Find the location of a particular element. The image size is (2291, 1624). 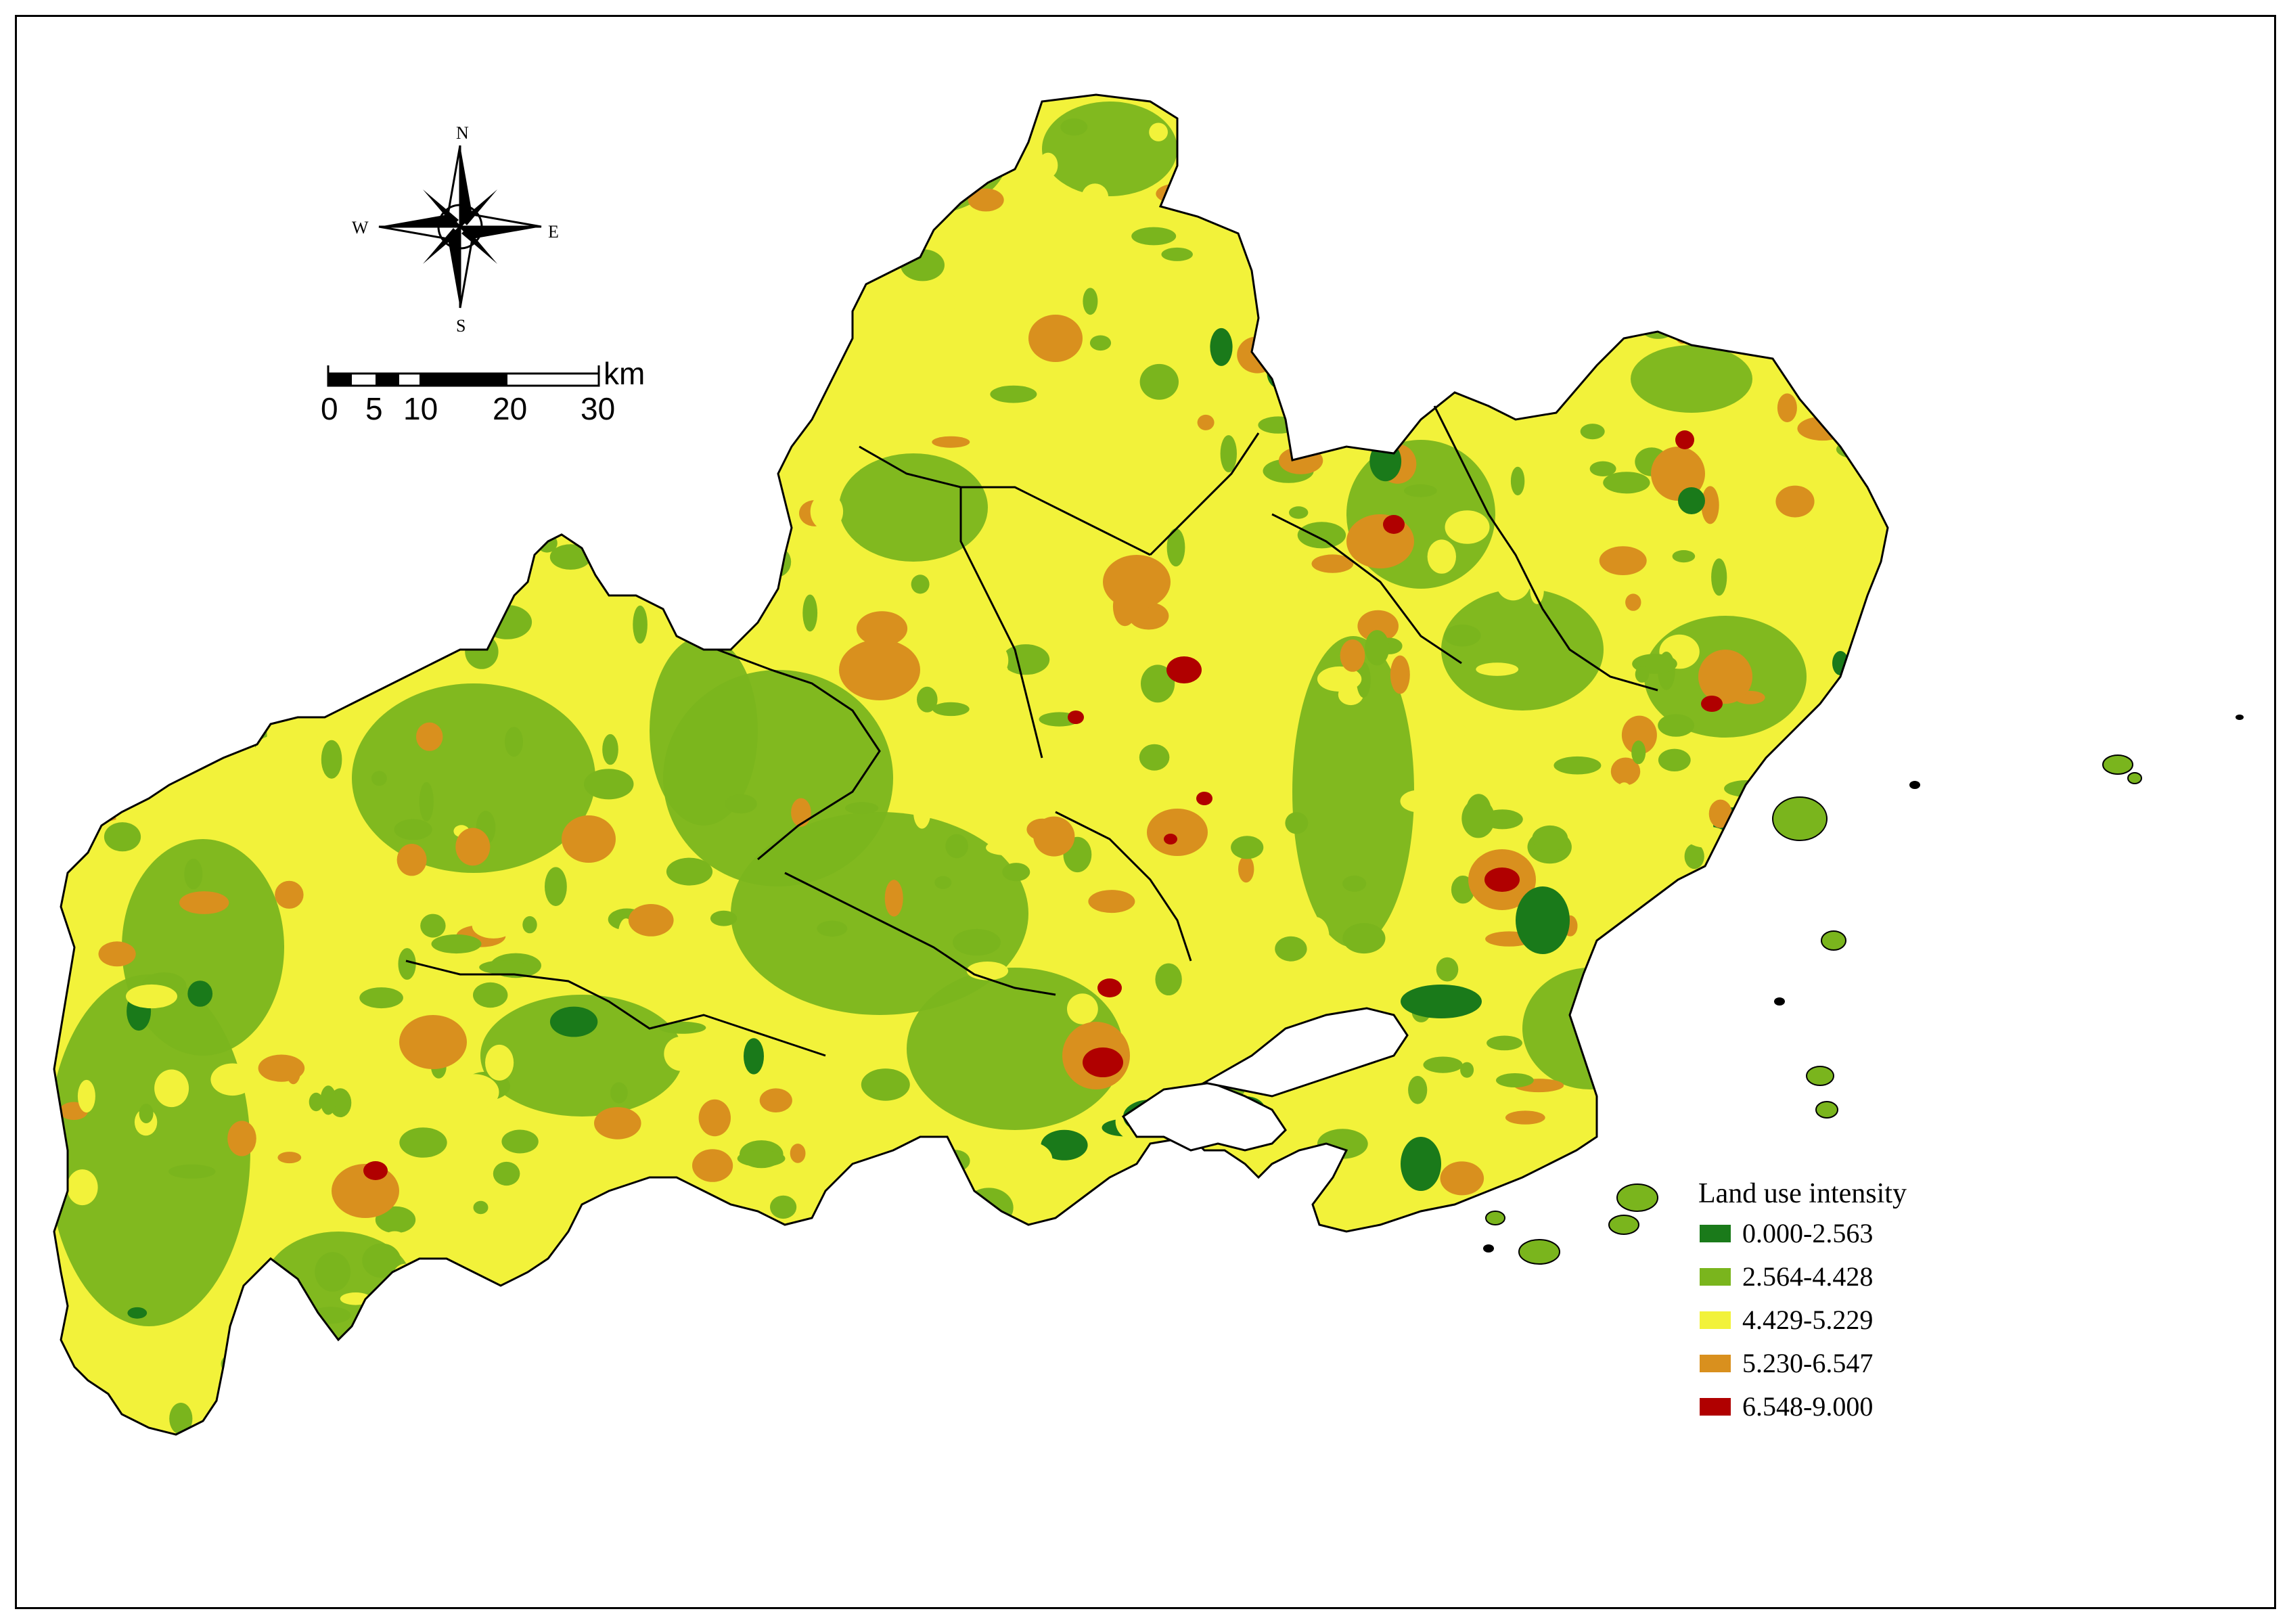

compass-ring is located at coordinates (460, 227).